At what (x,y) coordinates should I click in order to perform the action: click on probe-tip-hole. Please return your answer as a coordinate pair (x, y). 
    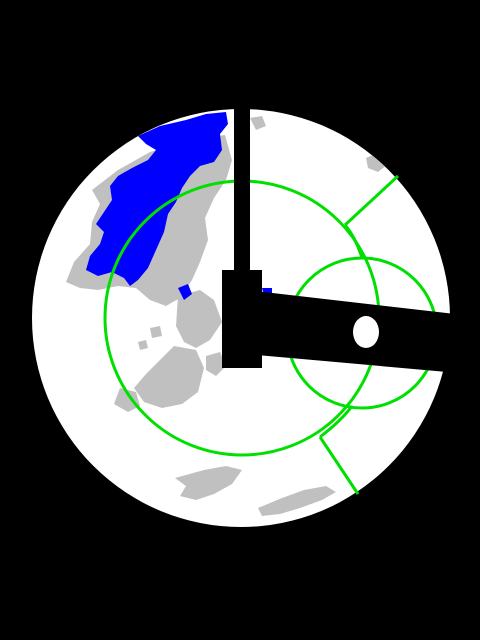
    Looking at the image, I should click on (366, 332).